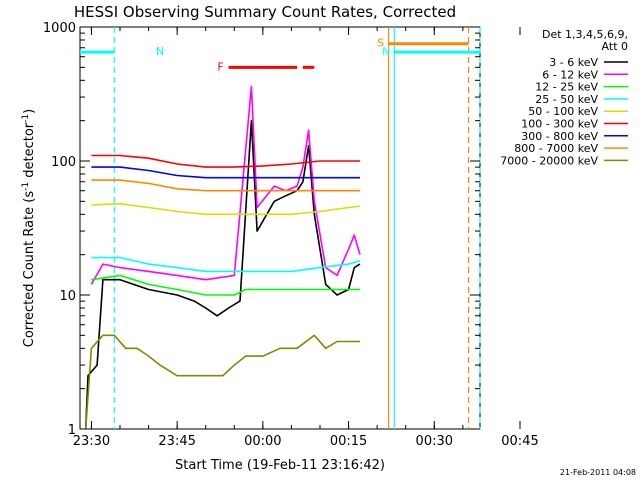 This screenshot has width=640, height=480. What do you see at coordinates (160, 51) in the screenshot?
I see `flag-label-0: N` at bounding box center [160, 51].